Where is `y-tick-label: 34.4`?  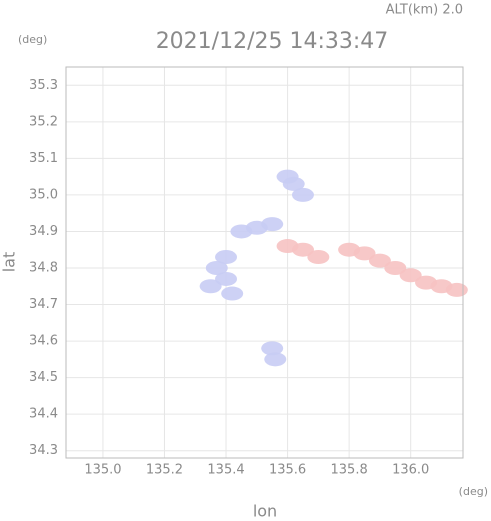 y-tick-label: 34.4 is located at coordinates (43, 414).